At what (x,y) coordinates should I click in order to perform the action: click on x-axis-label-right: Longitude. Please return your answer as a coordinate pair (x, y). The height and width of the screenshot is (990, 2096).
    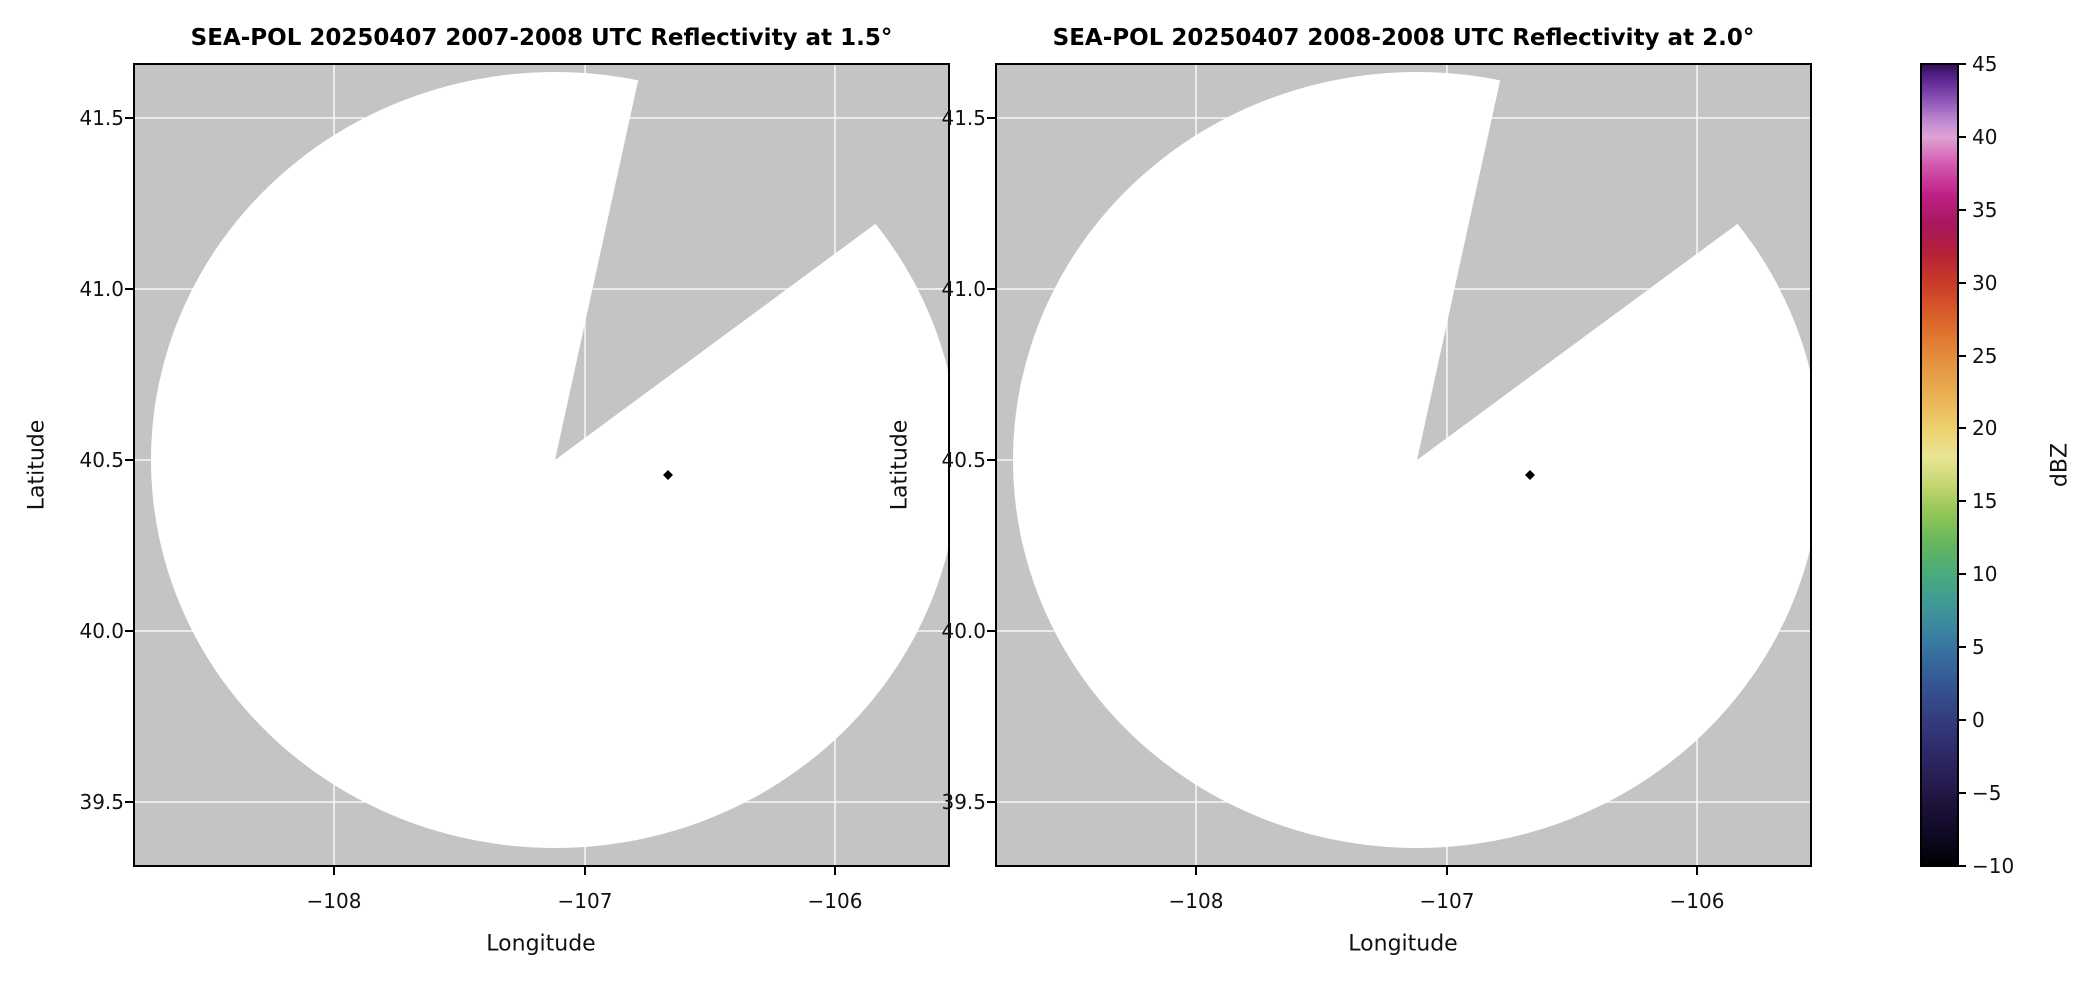
    Looking at the image, I should click on (1403, 944).